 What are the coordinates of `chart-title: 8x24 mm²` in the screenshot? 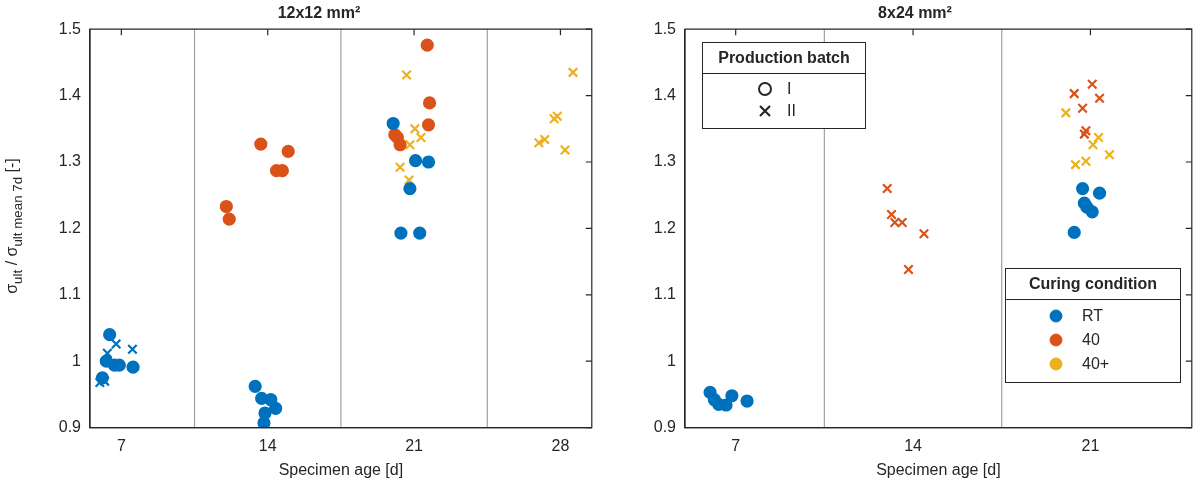 It's located at (915, 13).